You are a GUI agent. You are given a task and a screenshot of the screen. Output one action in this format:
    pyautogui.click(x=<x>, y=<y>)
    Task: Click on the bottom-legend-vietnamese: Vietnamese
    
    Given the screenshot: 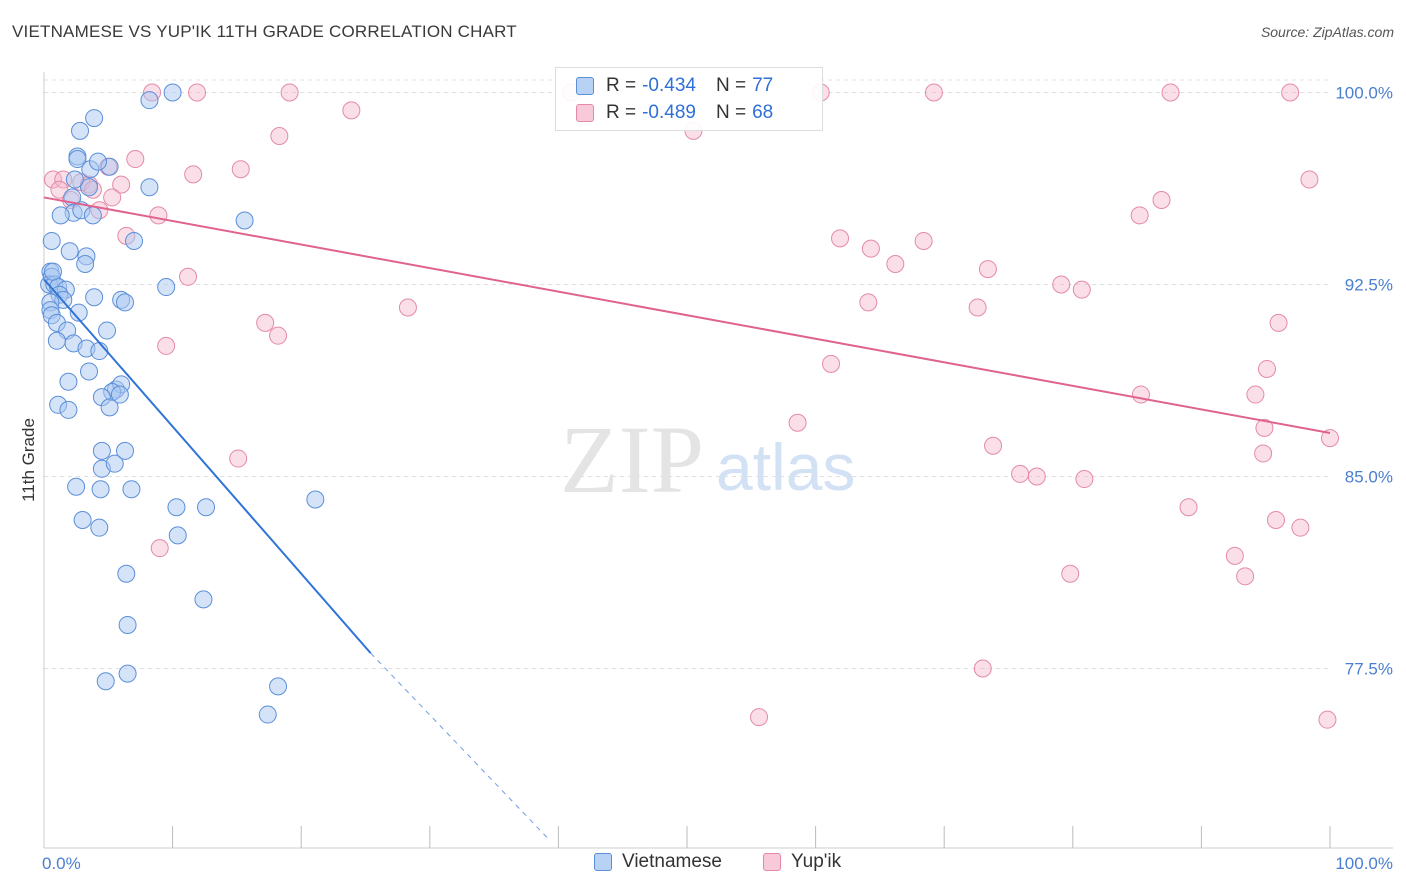 What is the action you would take?
    pyautogui.click(x=658, y=862)
    